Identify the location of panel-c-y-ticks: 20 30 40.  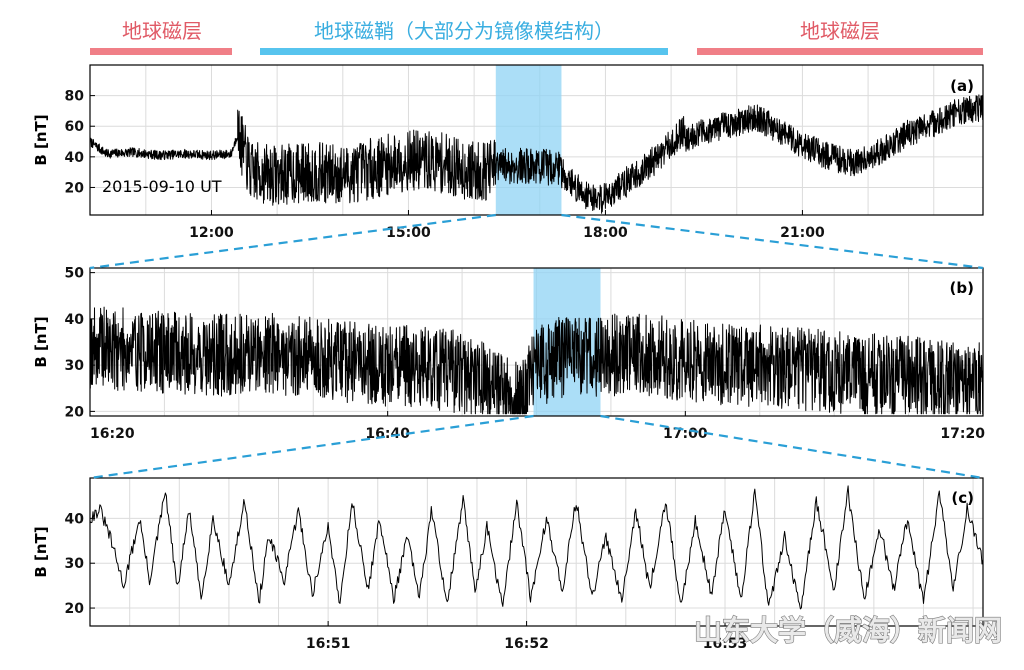
(80, 564).